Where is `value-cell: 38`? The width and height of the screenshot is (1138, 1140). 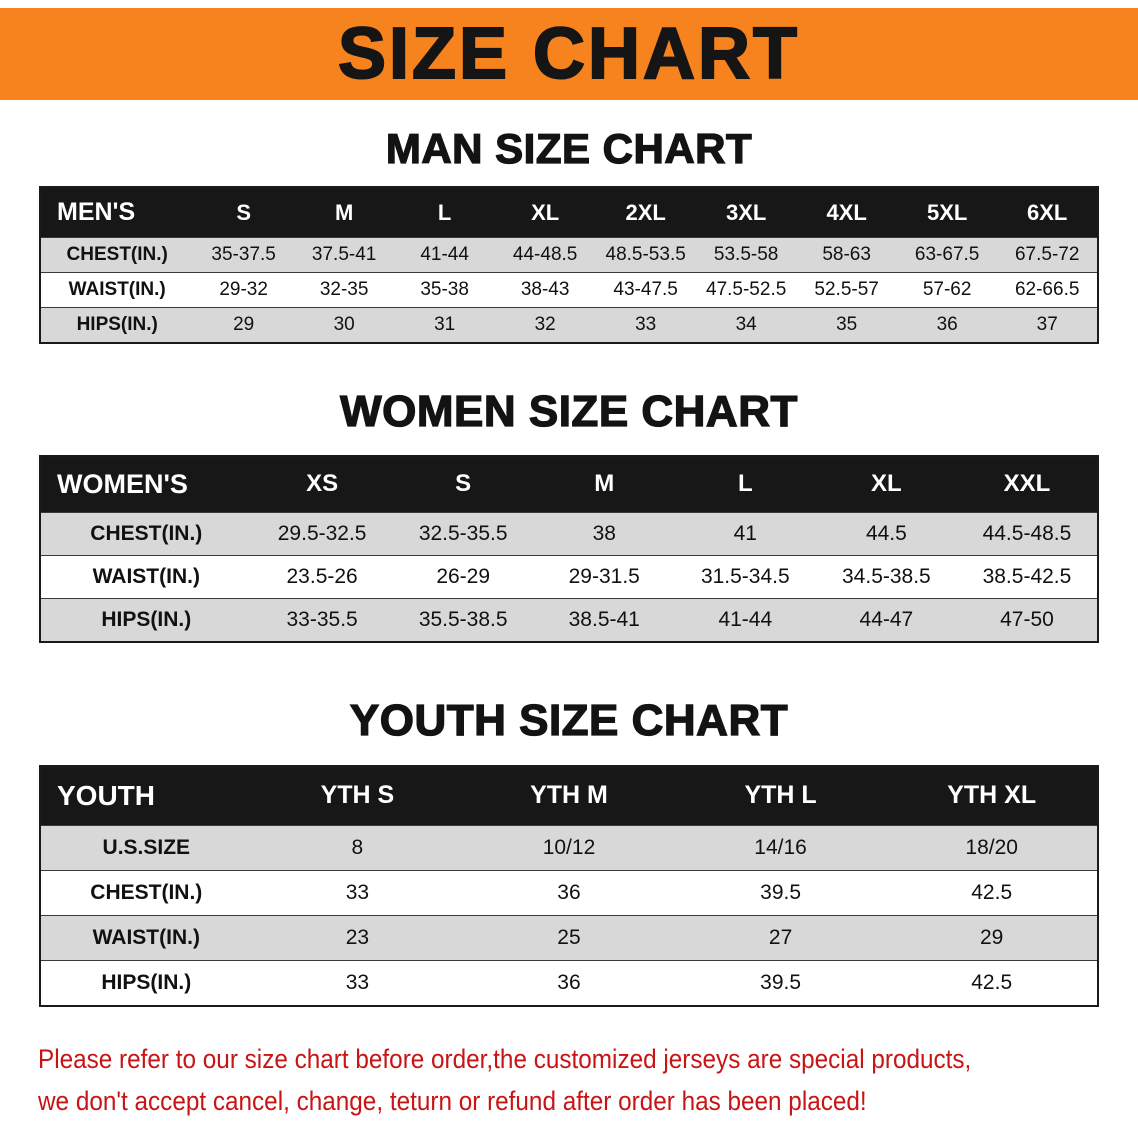
value-cell: 38 is located at coordinates (604, 533).